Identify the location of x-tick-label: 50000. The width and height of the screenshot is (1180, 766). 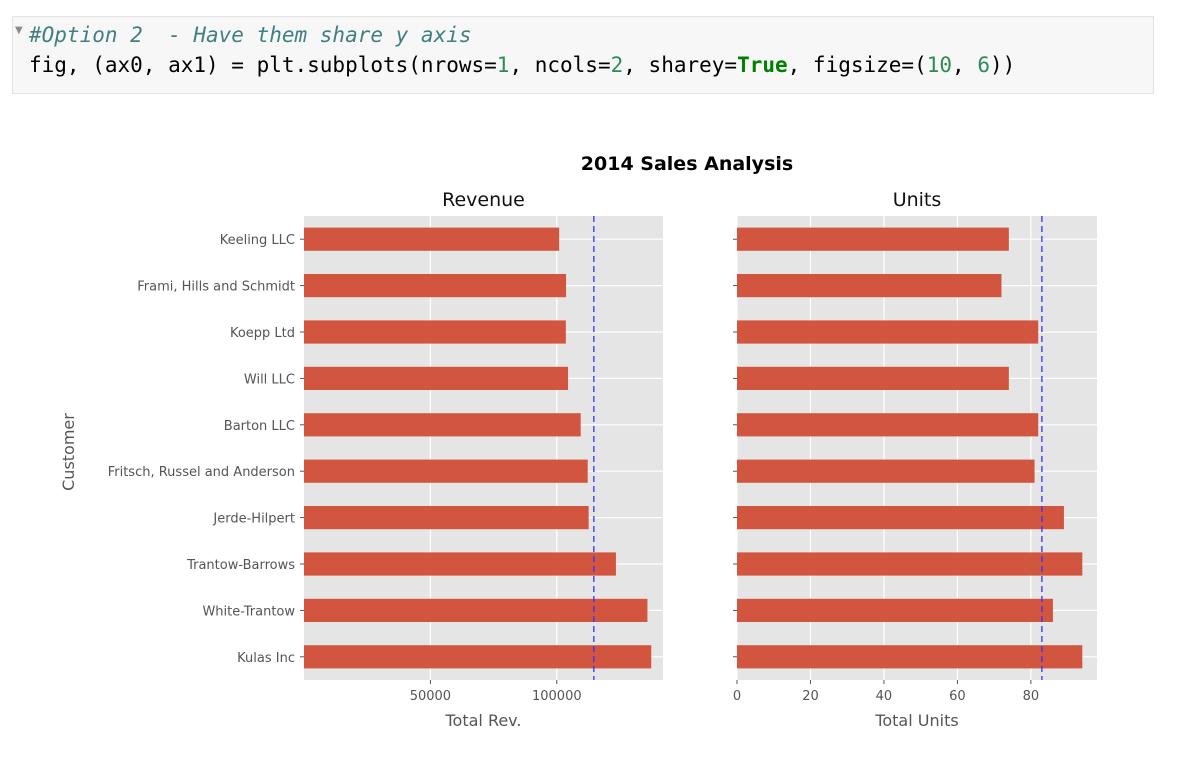
(430, 696).